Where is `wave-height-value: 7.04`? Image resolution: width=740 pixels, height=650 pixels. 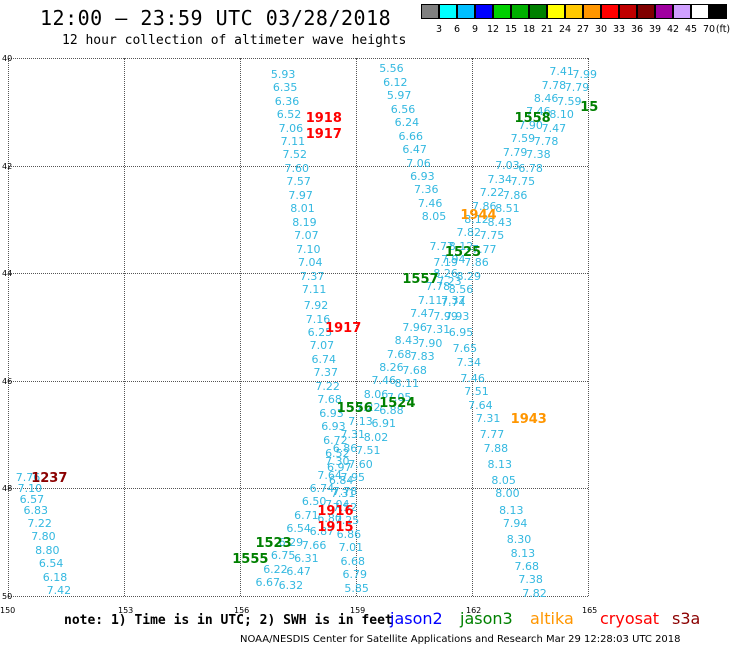
wave-height-value: 7.04 is located at coordinates (337, 505).